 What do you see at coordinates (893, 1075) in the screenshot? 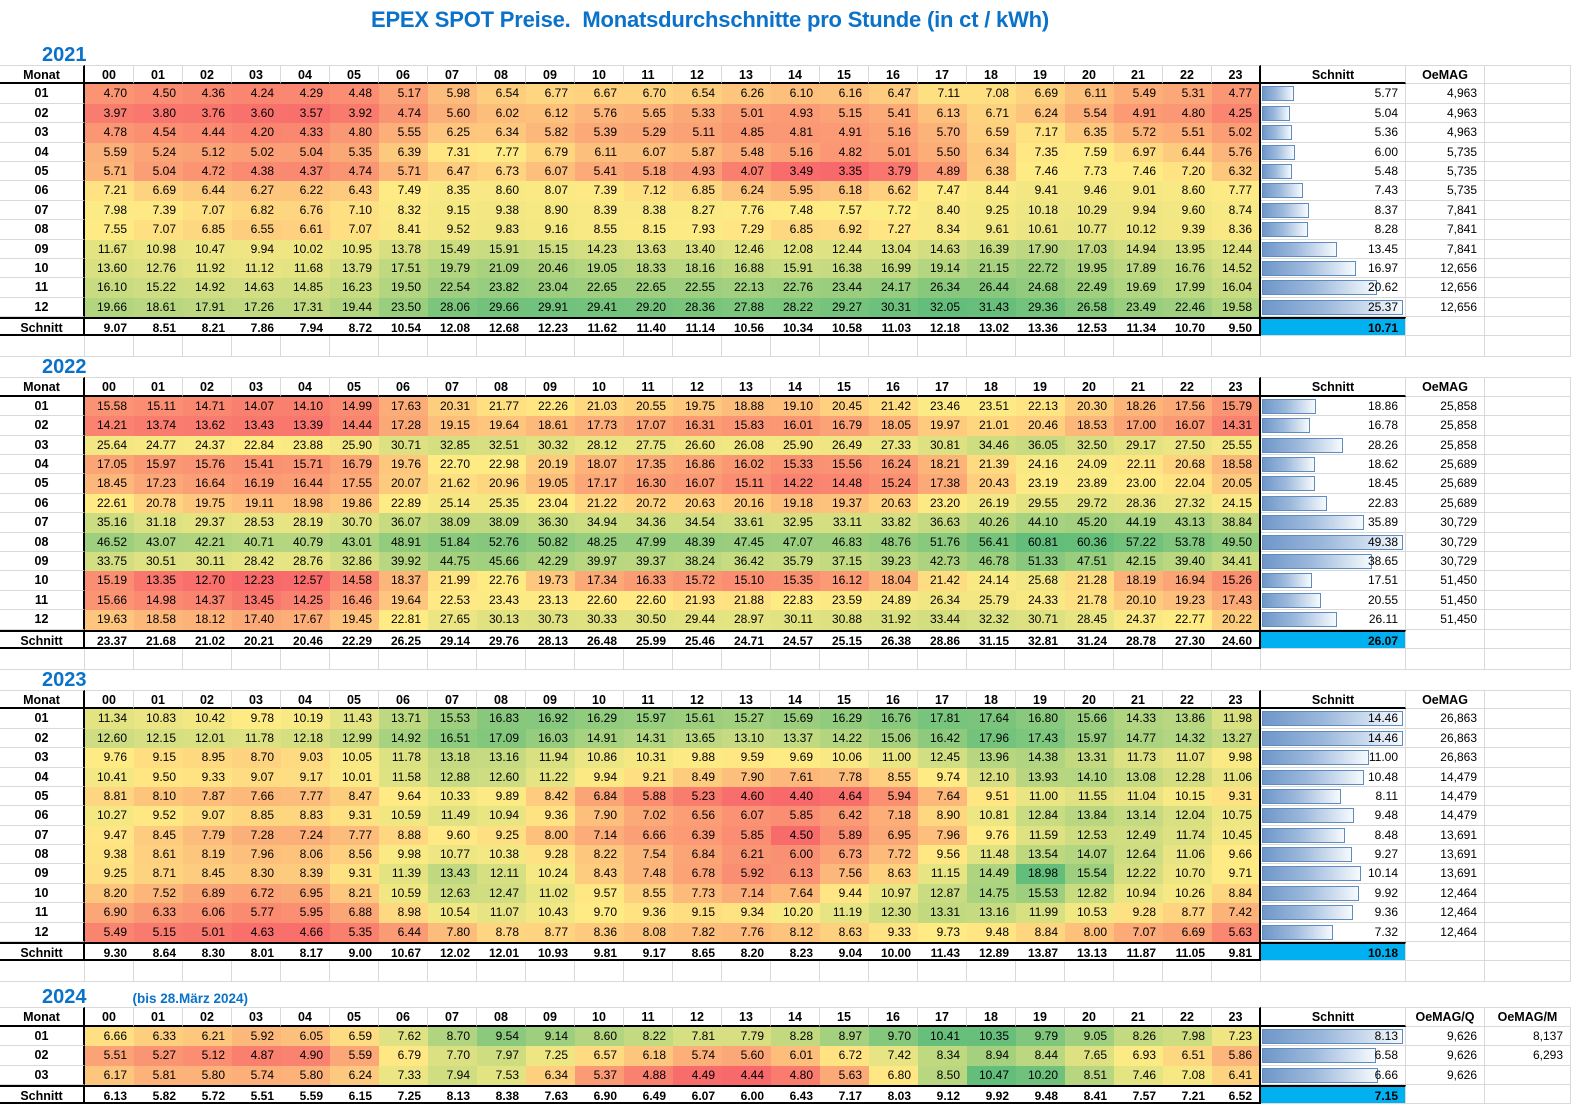
I see `price-cell: 6.80` at bounding box center [893, 1075].